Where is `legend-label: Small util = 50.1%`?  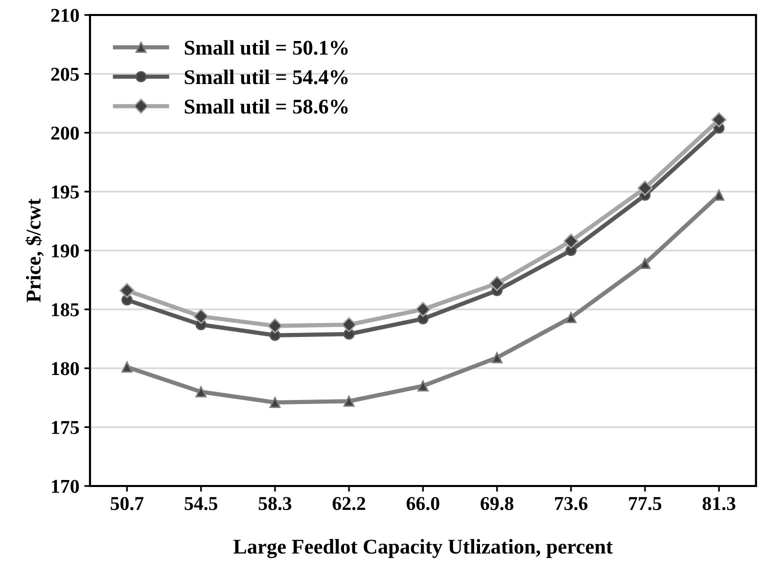 legend-label: Small util = 50.1% is located at coordinates (266, 47).